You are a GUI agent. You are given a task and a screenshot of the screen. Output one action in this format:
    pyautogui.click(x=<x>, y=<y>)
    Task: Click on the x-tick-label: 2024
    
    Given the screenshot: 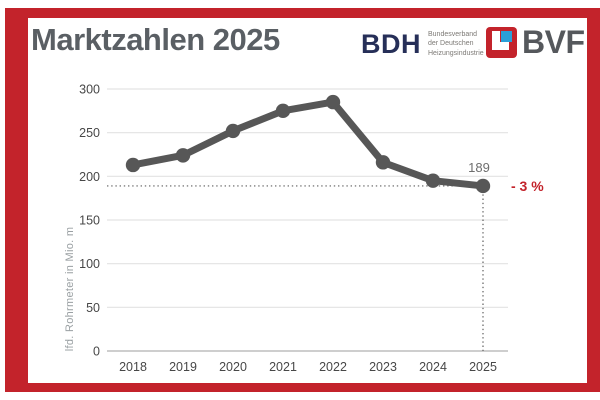 What is the action you would take?
    pyautogui.click(x=433, y=367)
    